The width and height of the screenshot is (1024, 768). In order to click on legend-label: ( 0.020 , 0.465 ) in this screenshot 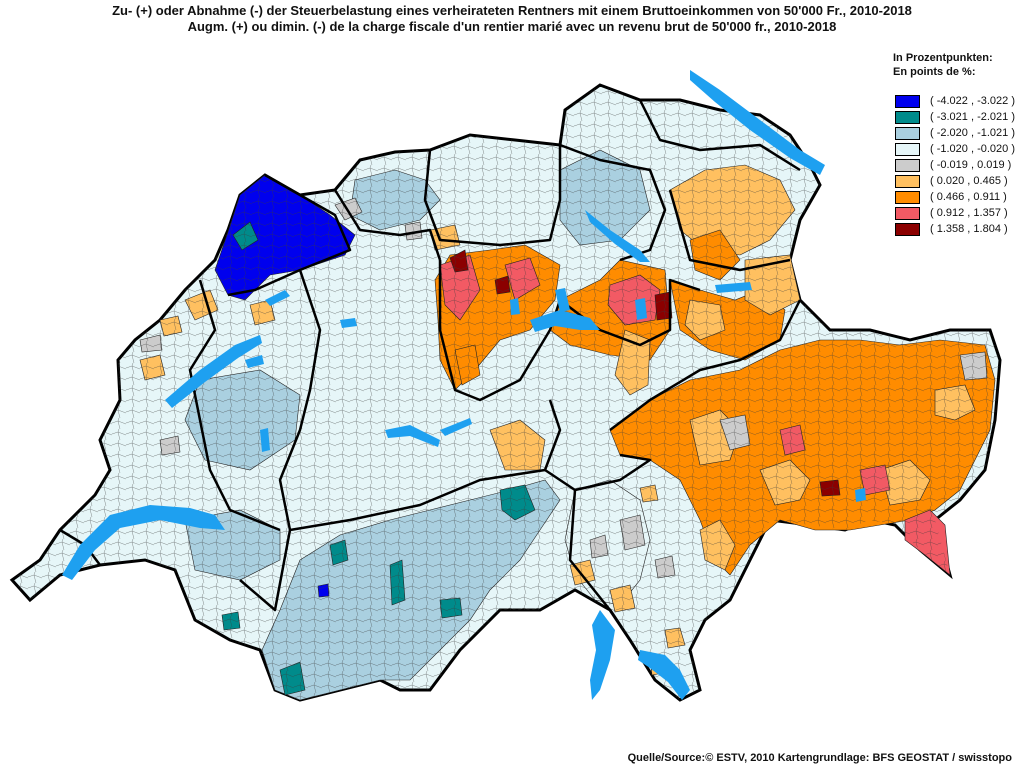, I will do `click(969, 181)`.